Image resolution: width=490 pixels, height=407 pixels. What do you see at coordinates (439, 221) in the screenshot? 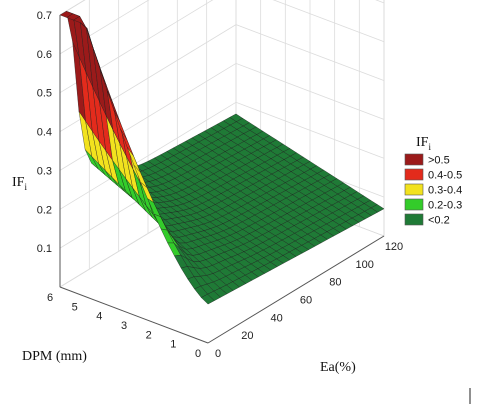
I see `legend-label: <0.2` at bounding box center [439, 221].